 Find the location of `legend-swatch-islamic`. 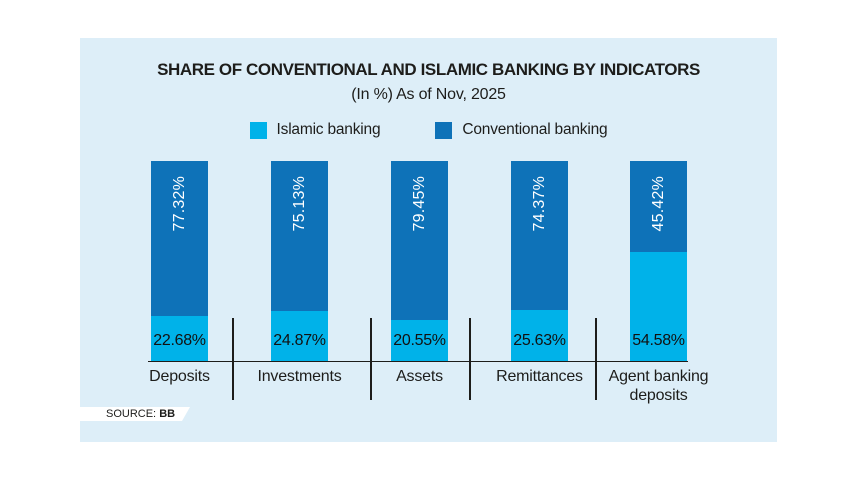

legend-swatch-islamic is located at coordinates (258, 130).